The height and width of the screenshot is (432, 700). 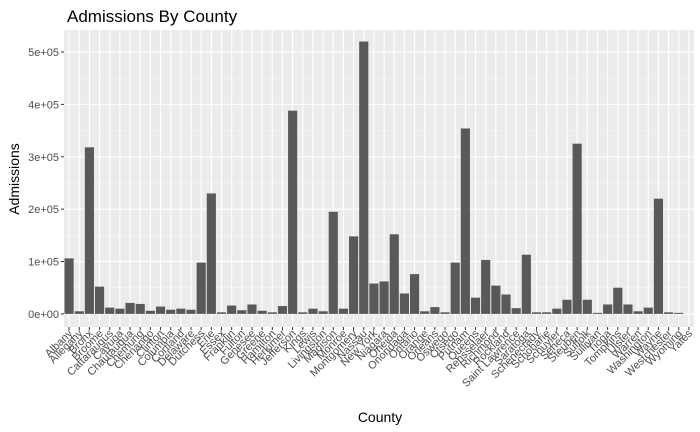 I want to click on y-tick-label: 2e+05, so click(x=43, y=210).